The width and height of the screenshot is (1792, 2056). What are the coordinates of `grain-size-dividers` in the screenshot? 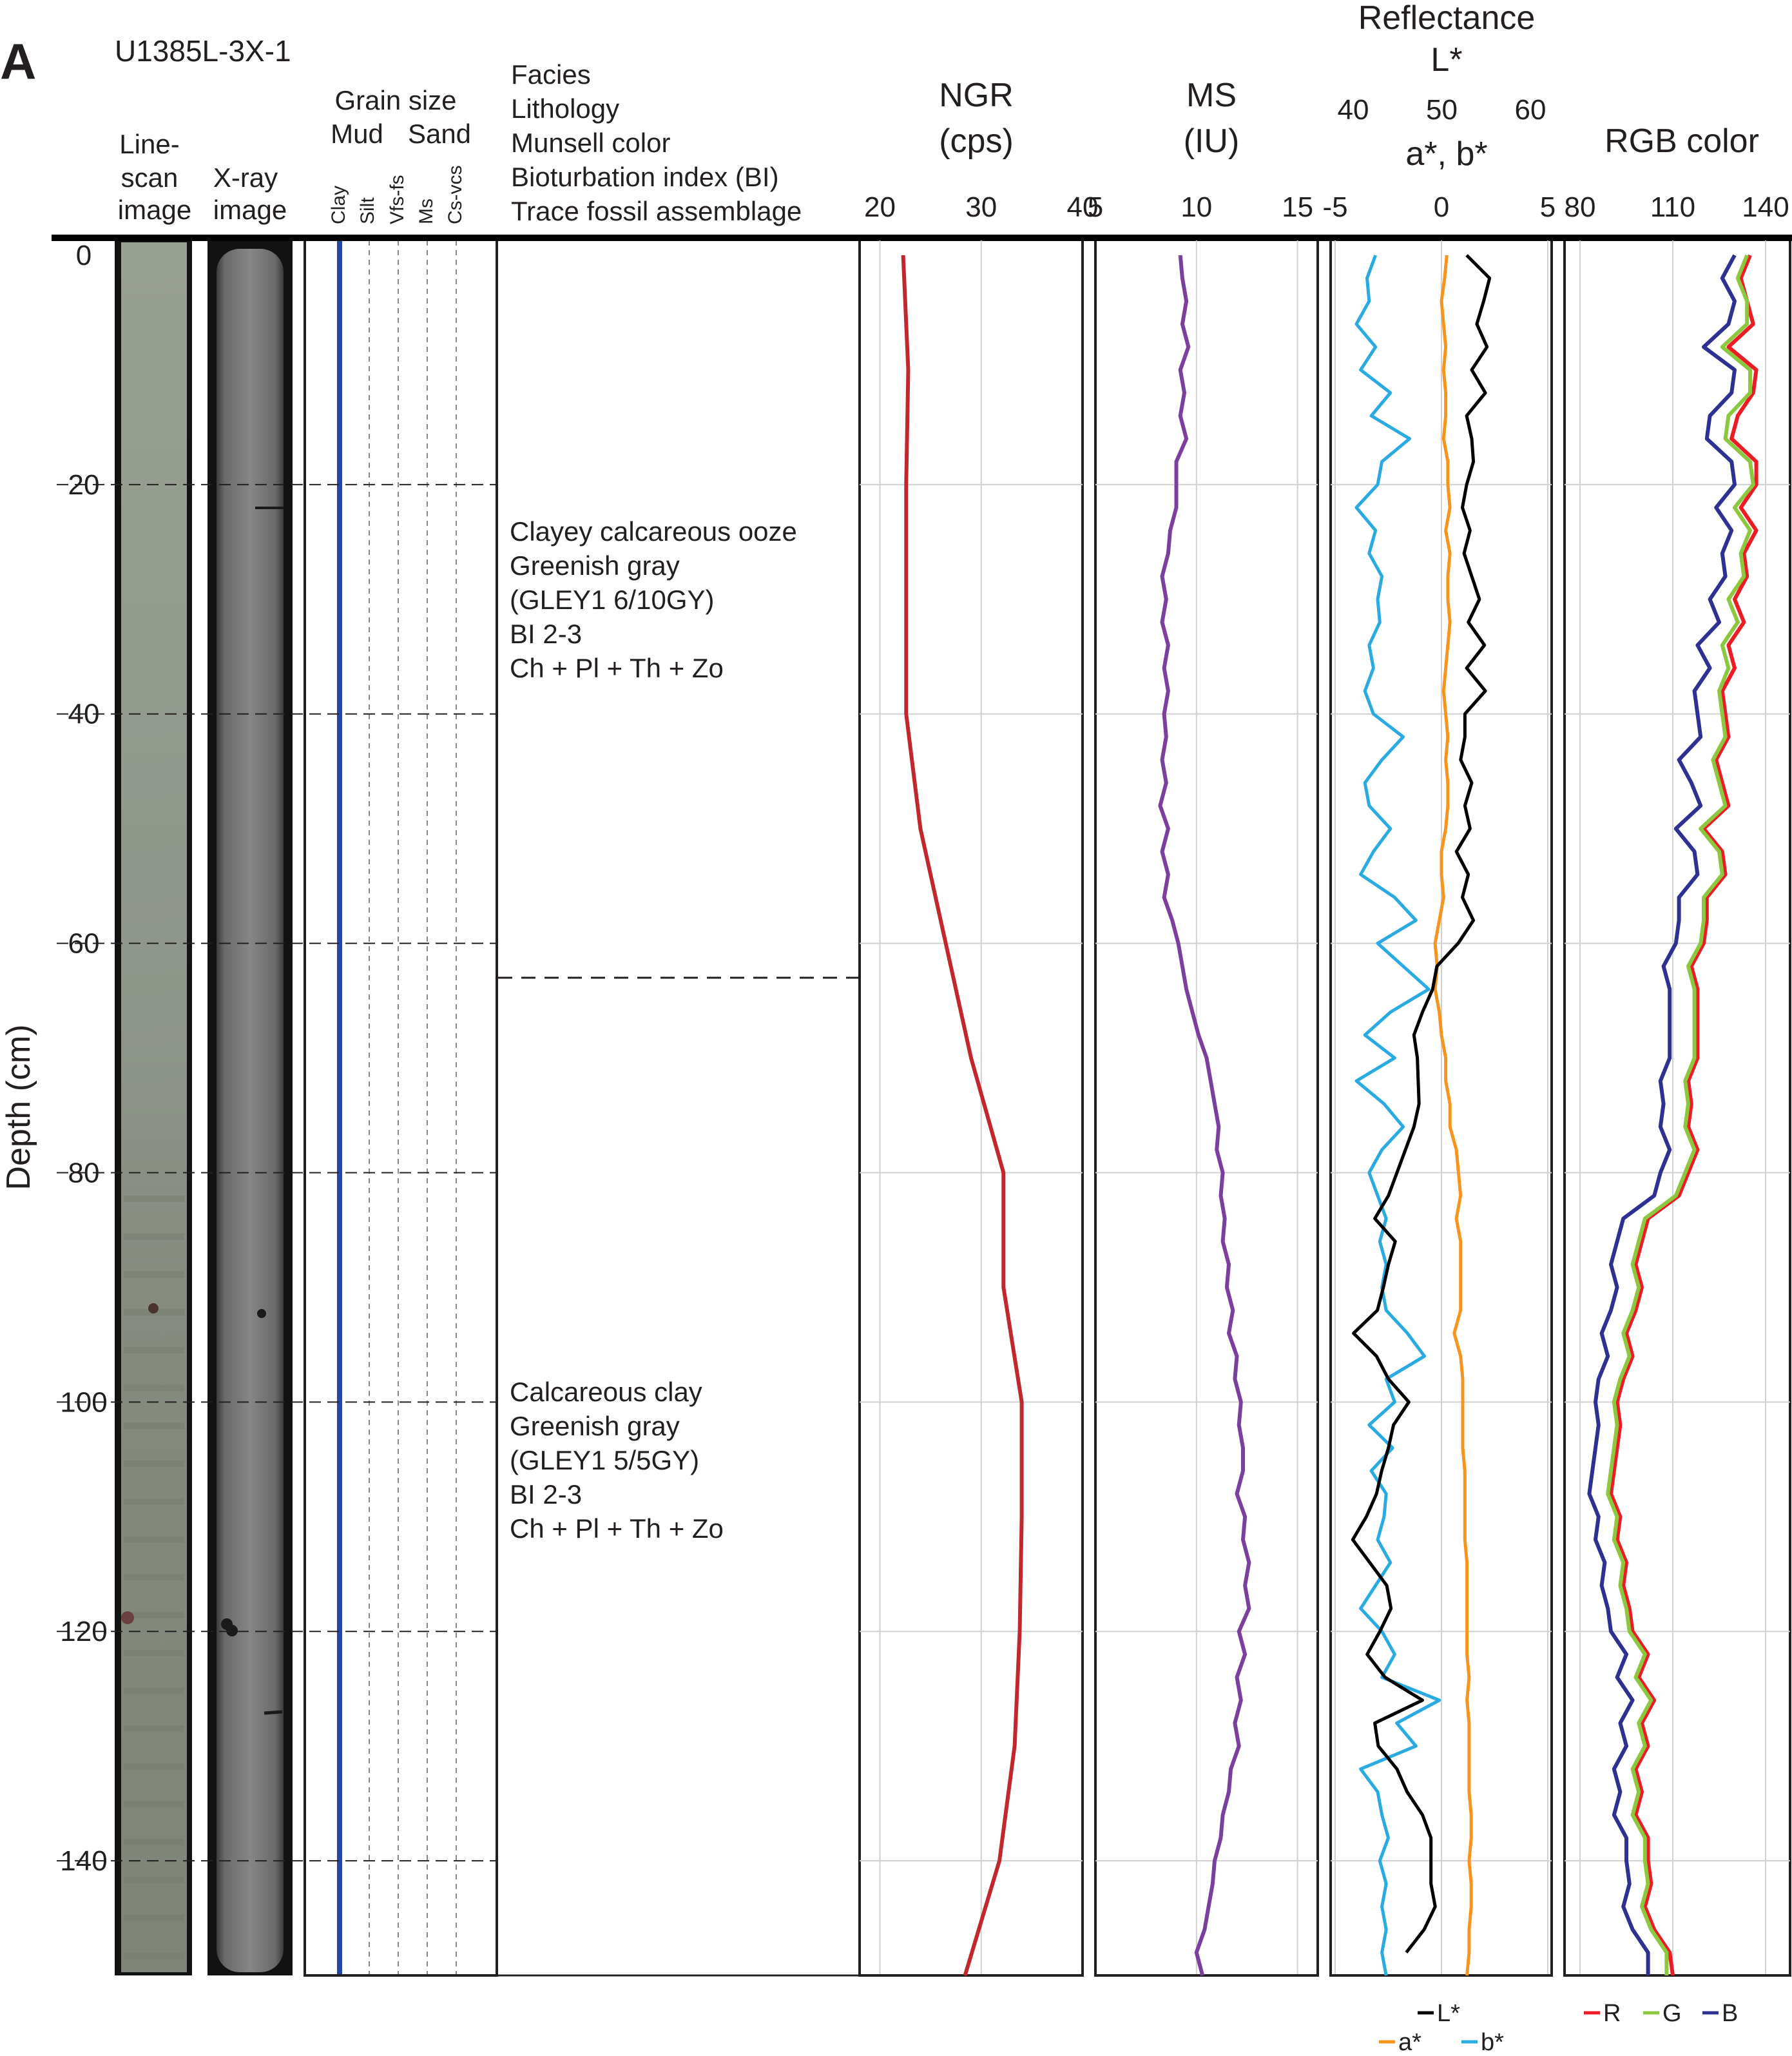 It's located at (413, 1107).